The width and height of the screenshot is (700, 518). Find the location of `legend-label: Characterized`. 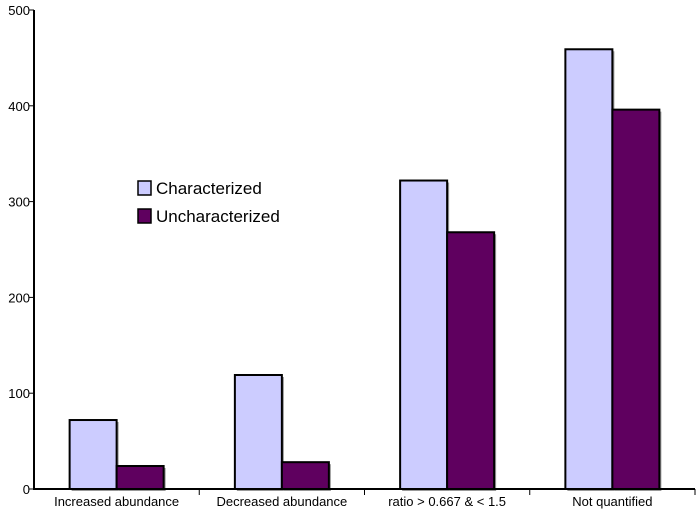

legend-label: Characterized is located at coordinates (209, 188).